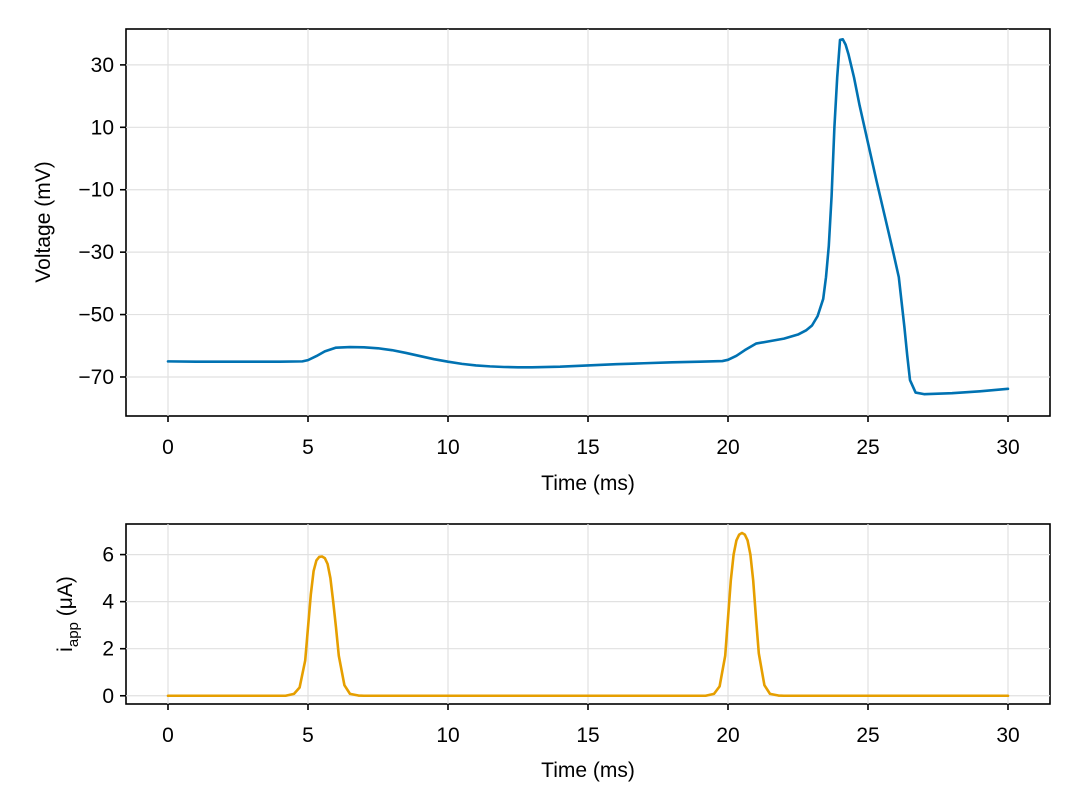 The height and width of the screenshot is (810, 1080). What do you see at coordinates (108, 555) in the screenshot?
I see `y-tick-label: 6` at bounding box center [108, 555].